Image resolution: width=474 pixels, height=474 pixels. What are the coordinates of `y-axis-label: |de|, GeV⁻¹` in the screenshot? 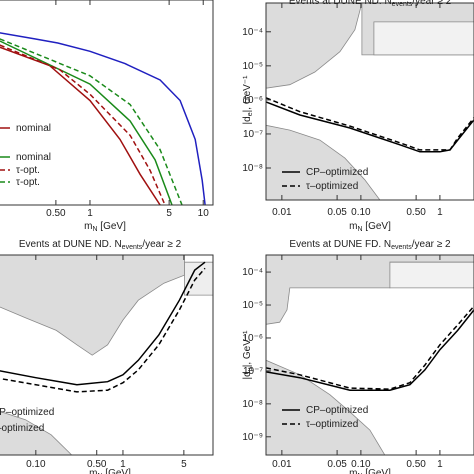 It's located at (248, 100).